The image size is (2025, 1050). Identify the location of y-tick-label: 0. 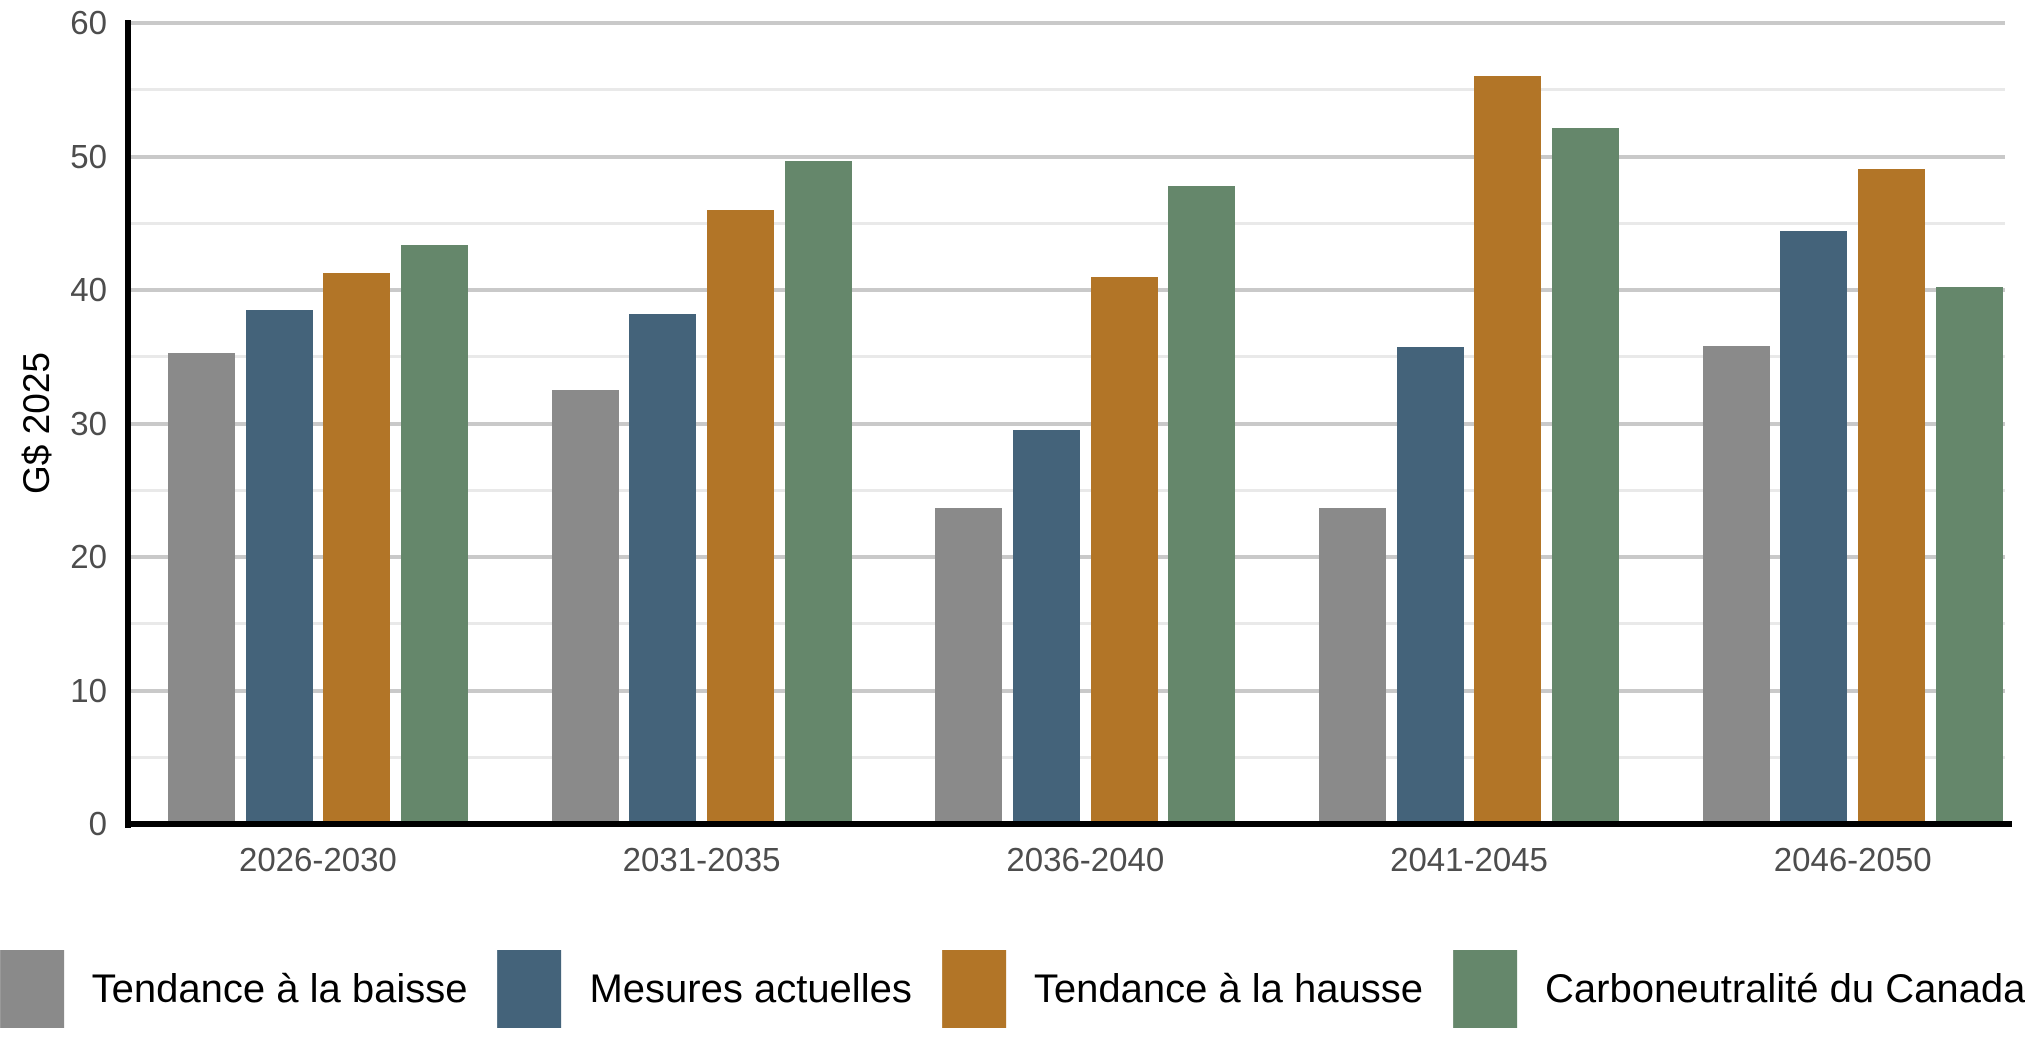
(97, 823).